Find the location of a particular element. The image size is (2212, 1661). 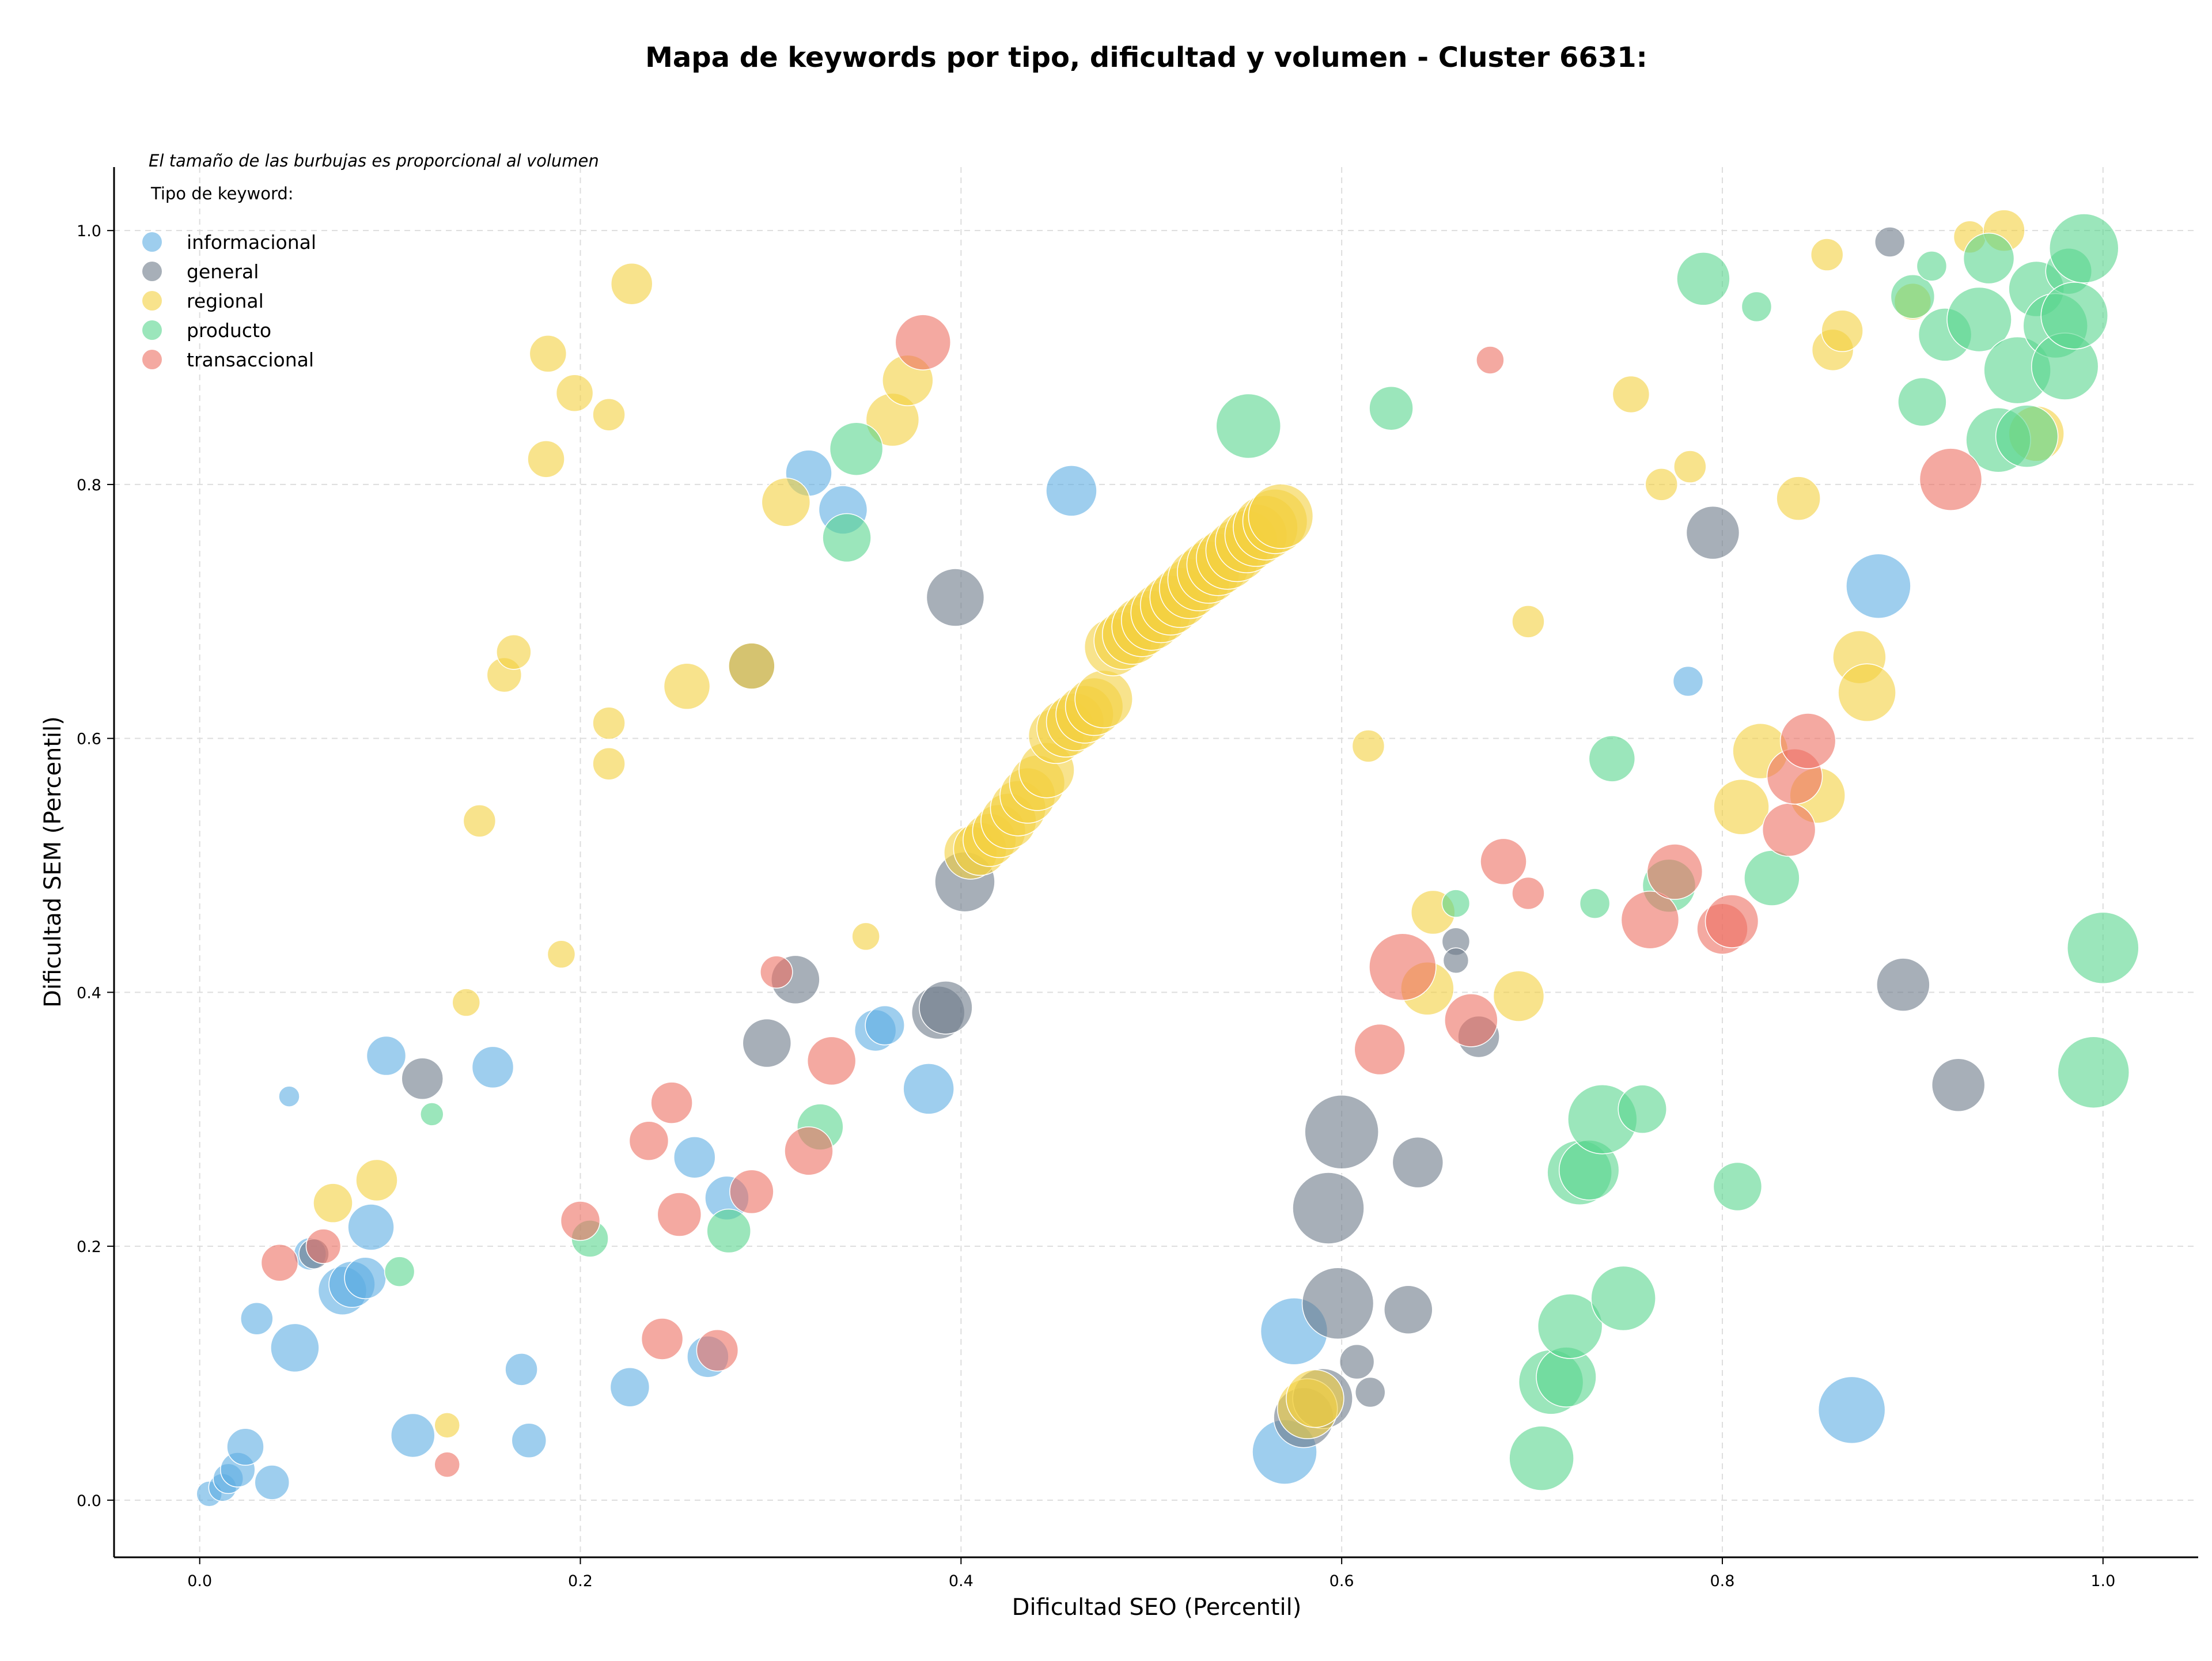

legend-item-transaccional: transaccional is located at coordinates (228, 360).